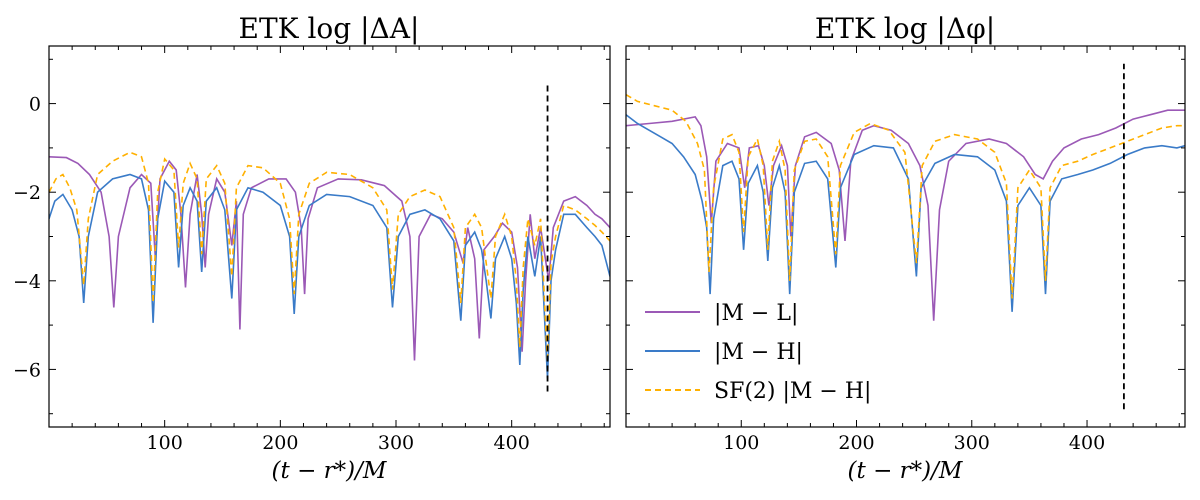 The width and height of the screenshot is (1200, 500). What do you see at coordinates (512, 443) in the screenshot?
I see `x-tick-label-400-amplitude: 400` at bounding box center [512, 443].